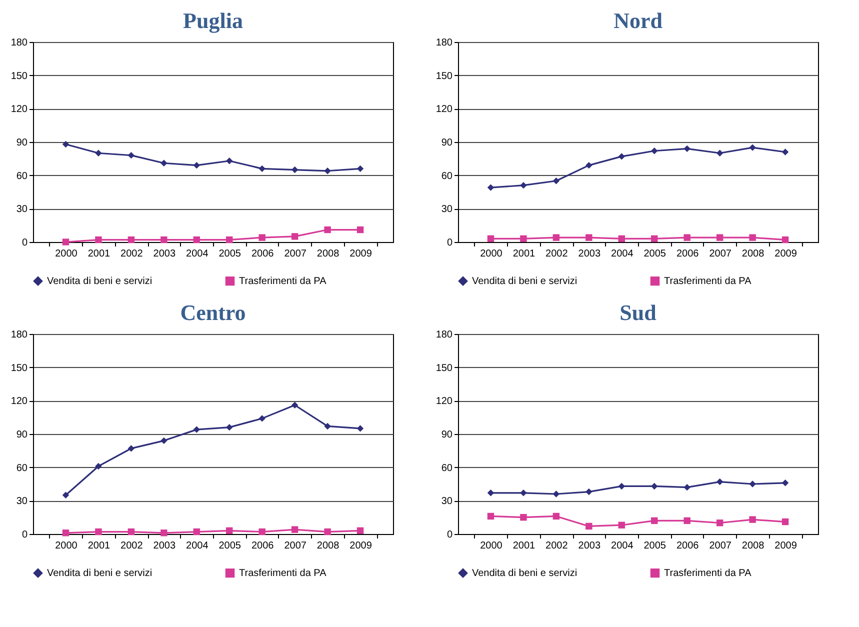 This screenshot has height=627, width=859. I want to click on y-tick-label: 180, so click(19, 43).